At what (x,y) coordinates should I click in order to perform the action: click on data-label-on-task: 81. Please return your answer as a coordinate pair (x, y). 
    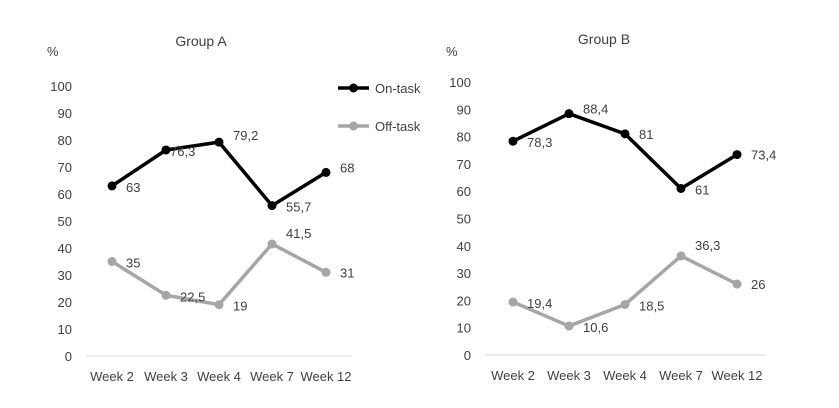
    Looking at the image, I should click on (646, 134).